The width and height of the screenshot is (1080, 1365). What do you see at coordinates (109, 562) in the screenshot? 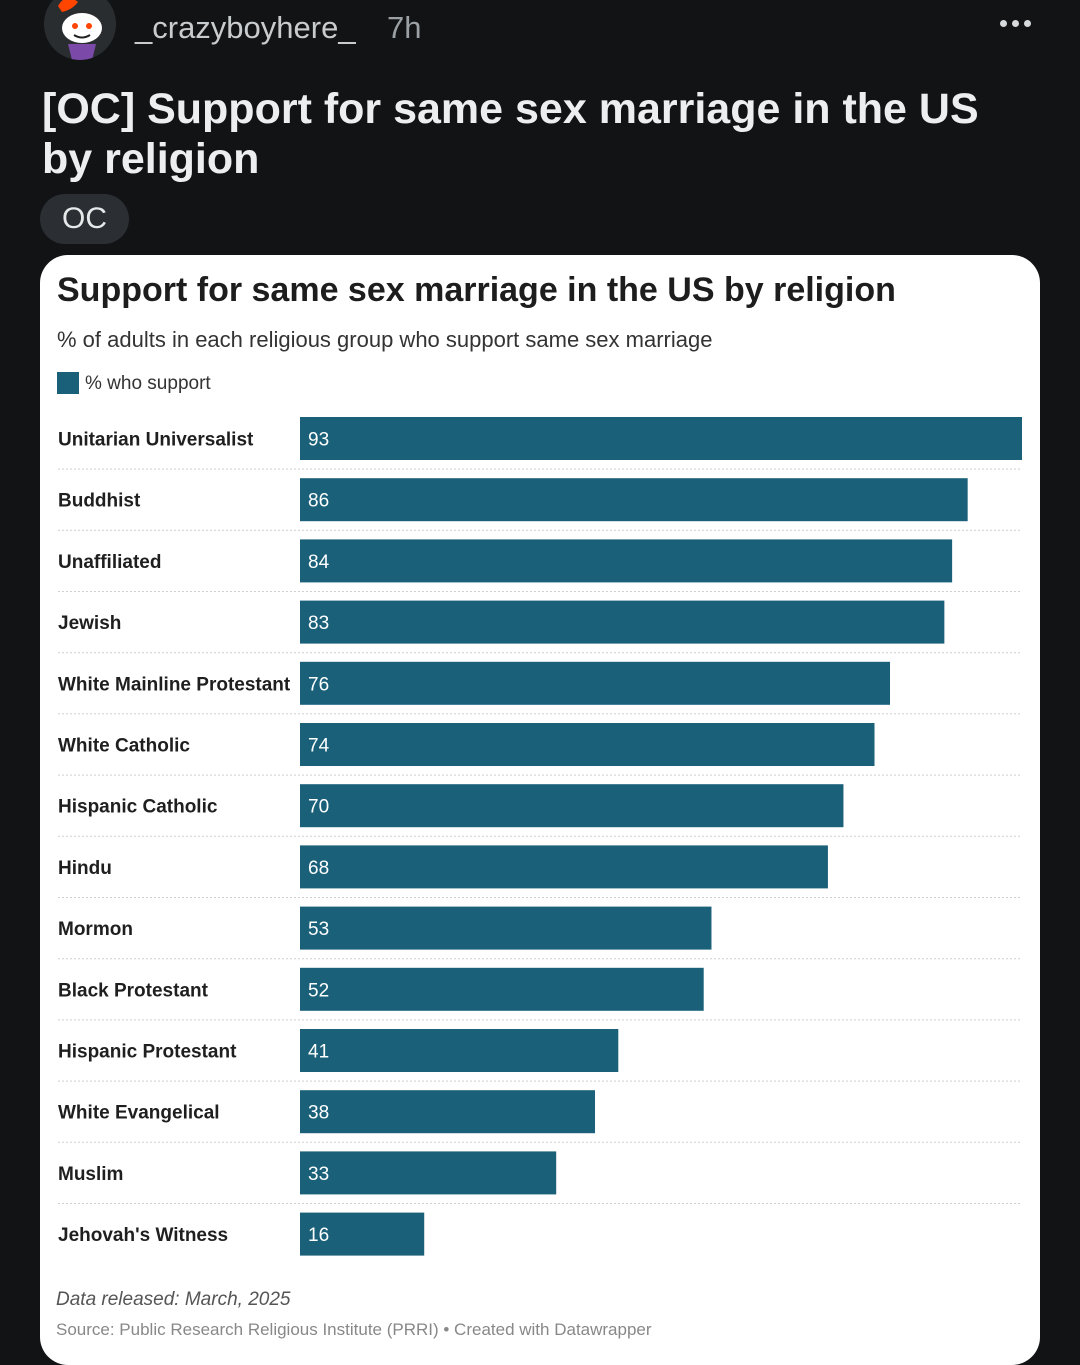
I see `category-label: Unaffiliated` at bounding box center [109, 562].